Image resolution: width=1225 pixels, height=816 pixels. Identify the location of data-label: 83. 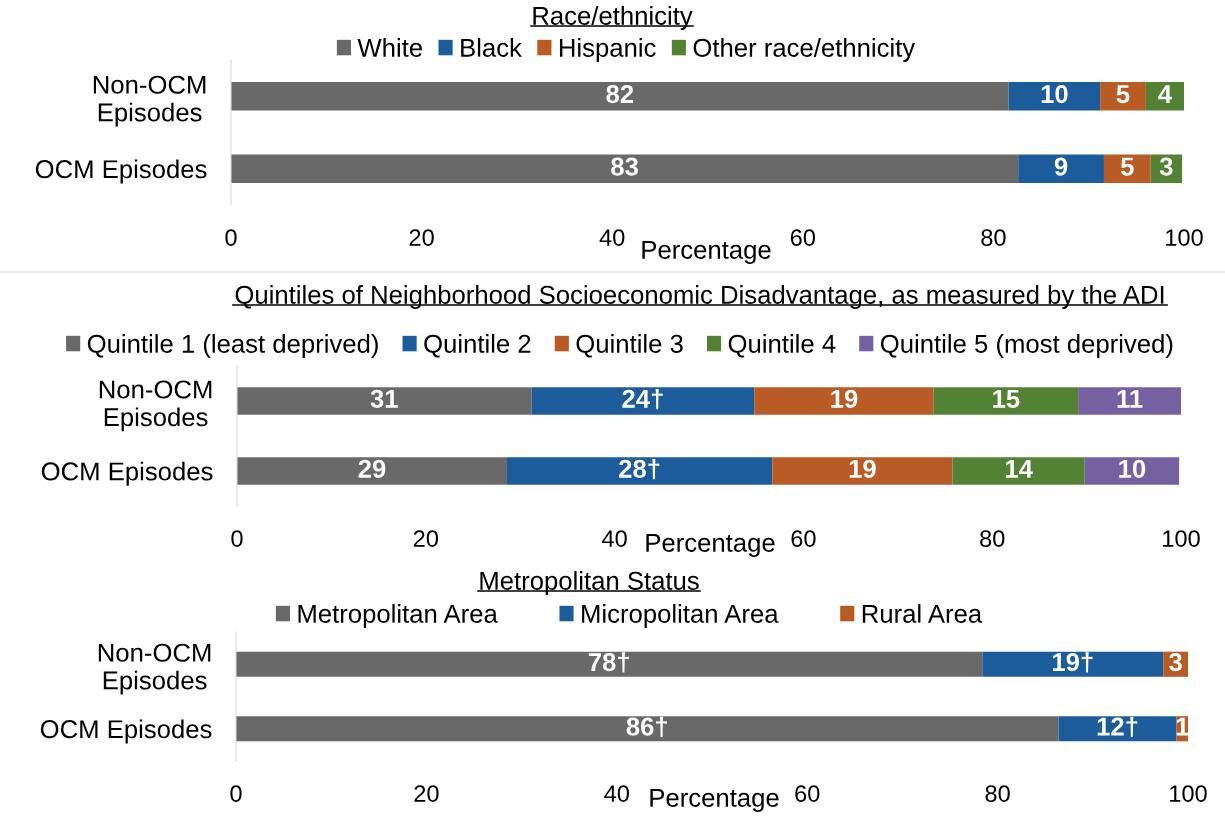
(624, 166).